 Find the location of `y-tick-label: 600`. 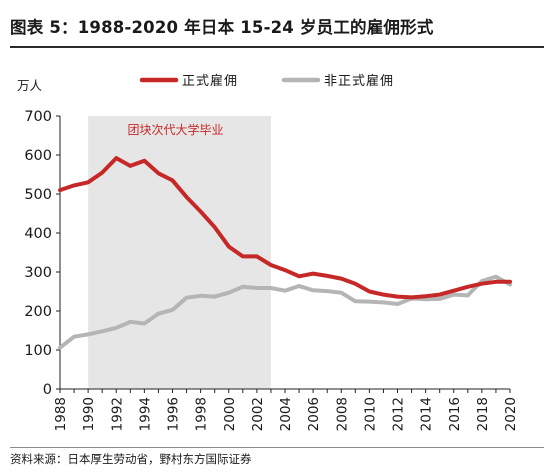

y-tick-label: 600 is located at coordinates (38, 156).